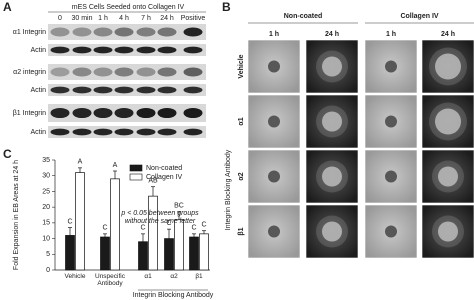  Describe the element at coordinates (153, 181) in the screenshot. I see `significance-letter: AB` at that location.